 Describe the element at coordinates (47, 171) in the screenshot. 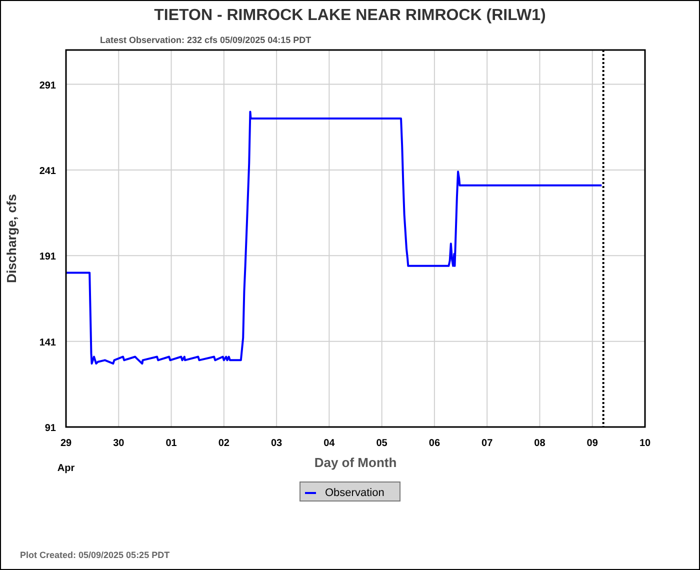

I see `y-tick-label: 241` at that location.